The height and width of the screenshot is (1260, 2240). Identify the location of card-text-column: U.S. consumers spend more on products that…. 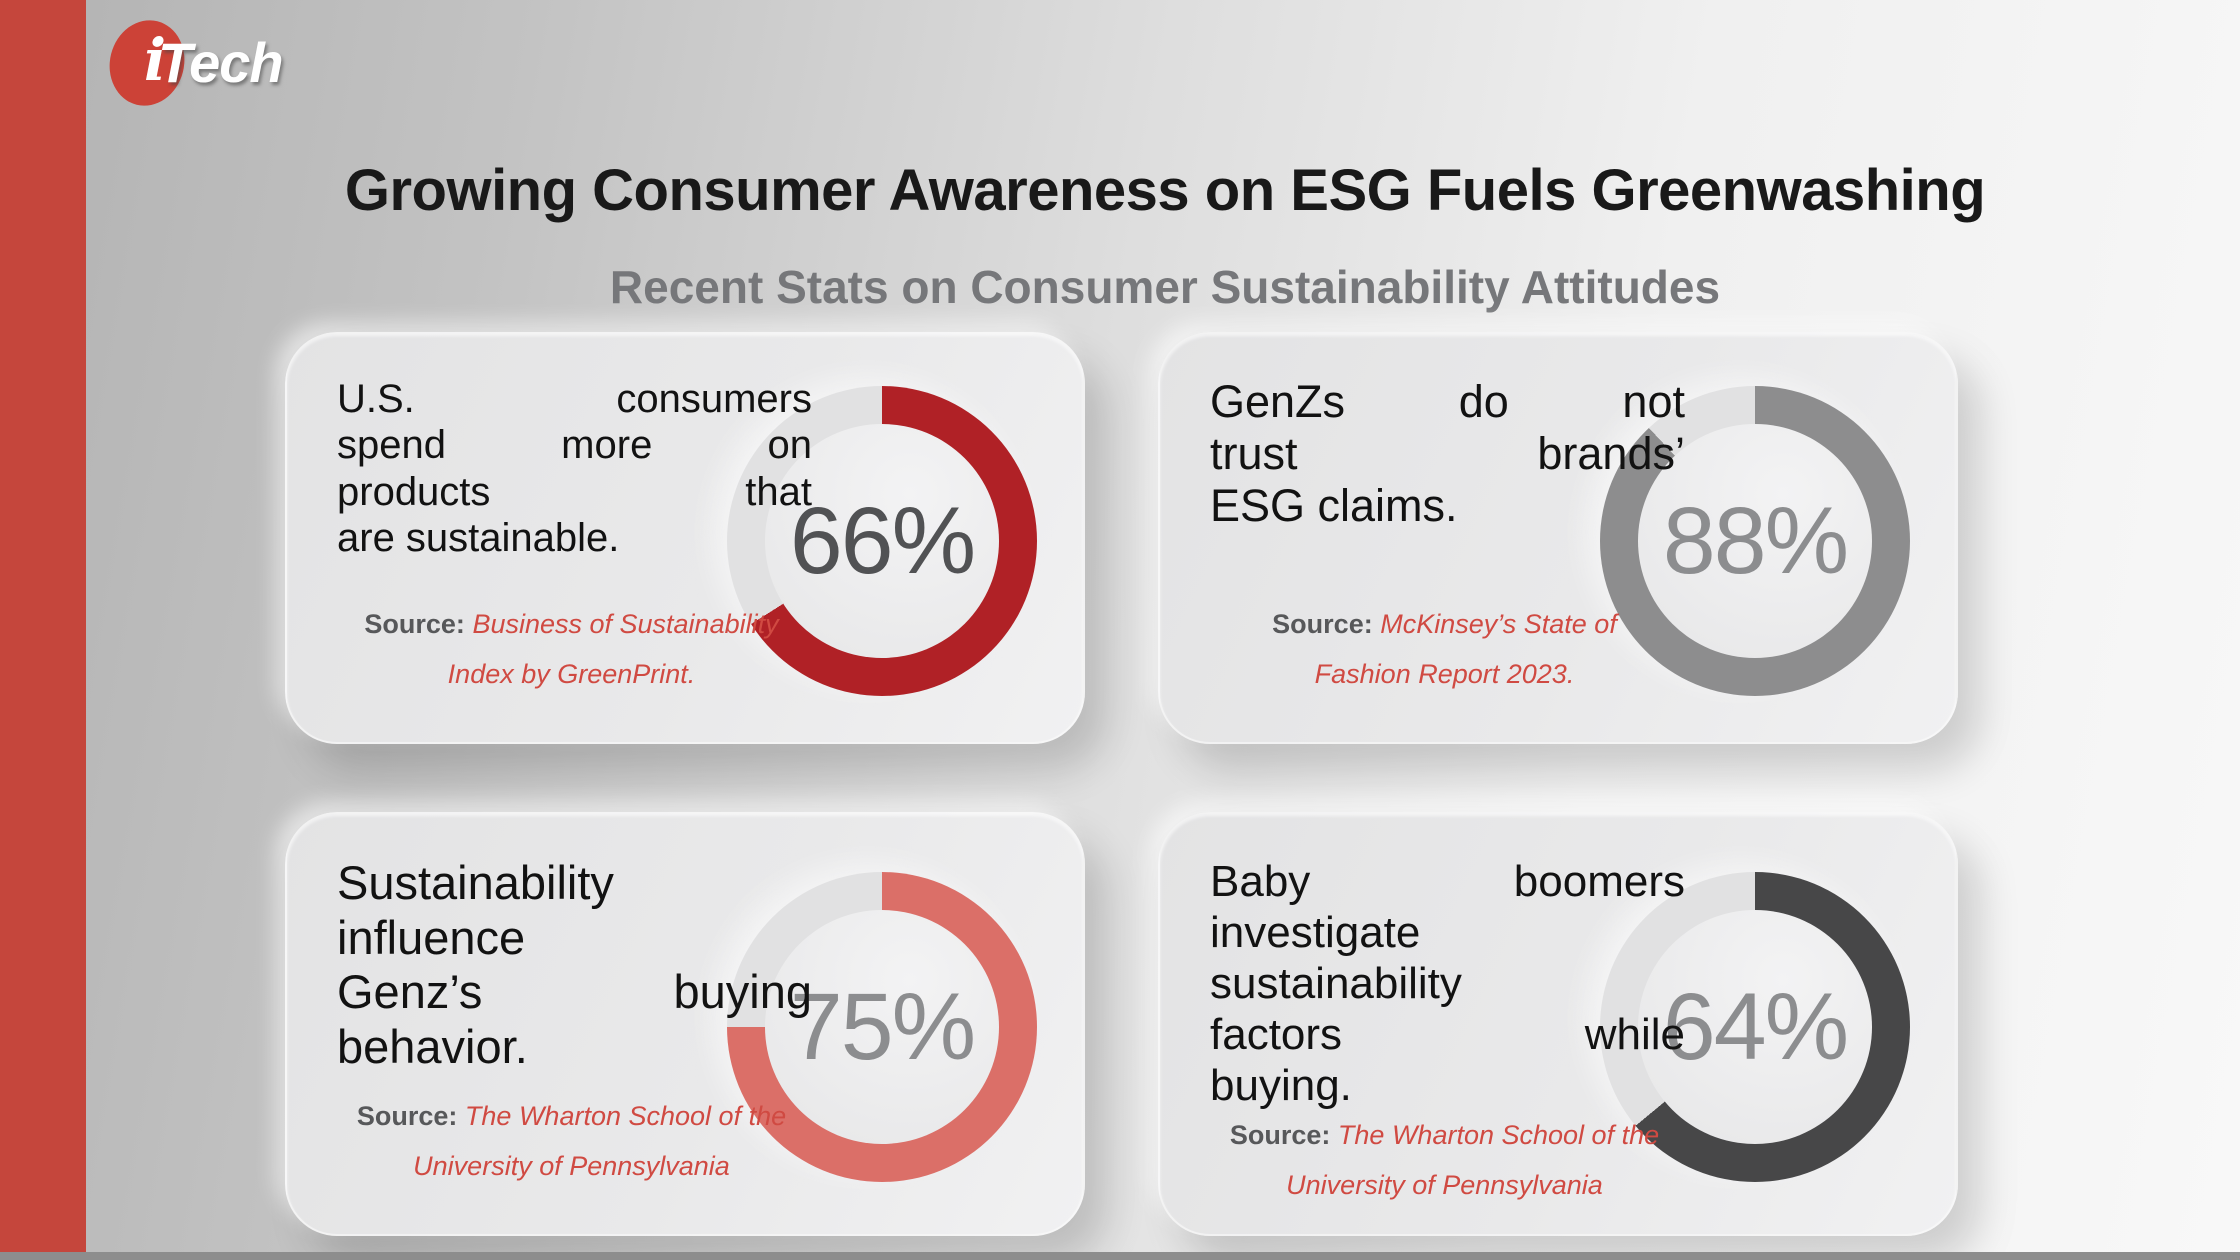
(574, 541).